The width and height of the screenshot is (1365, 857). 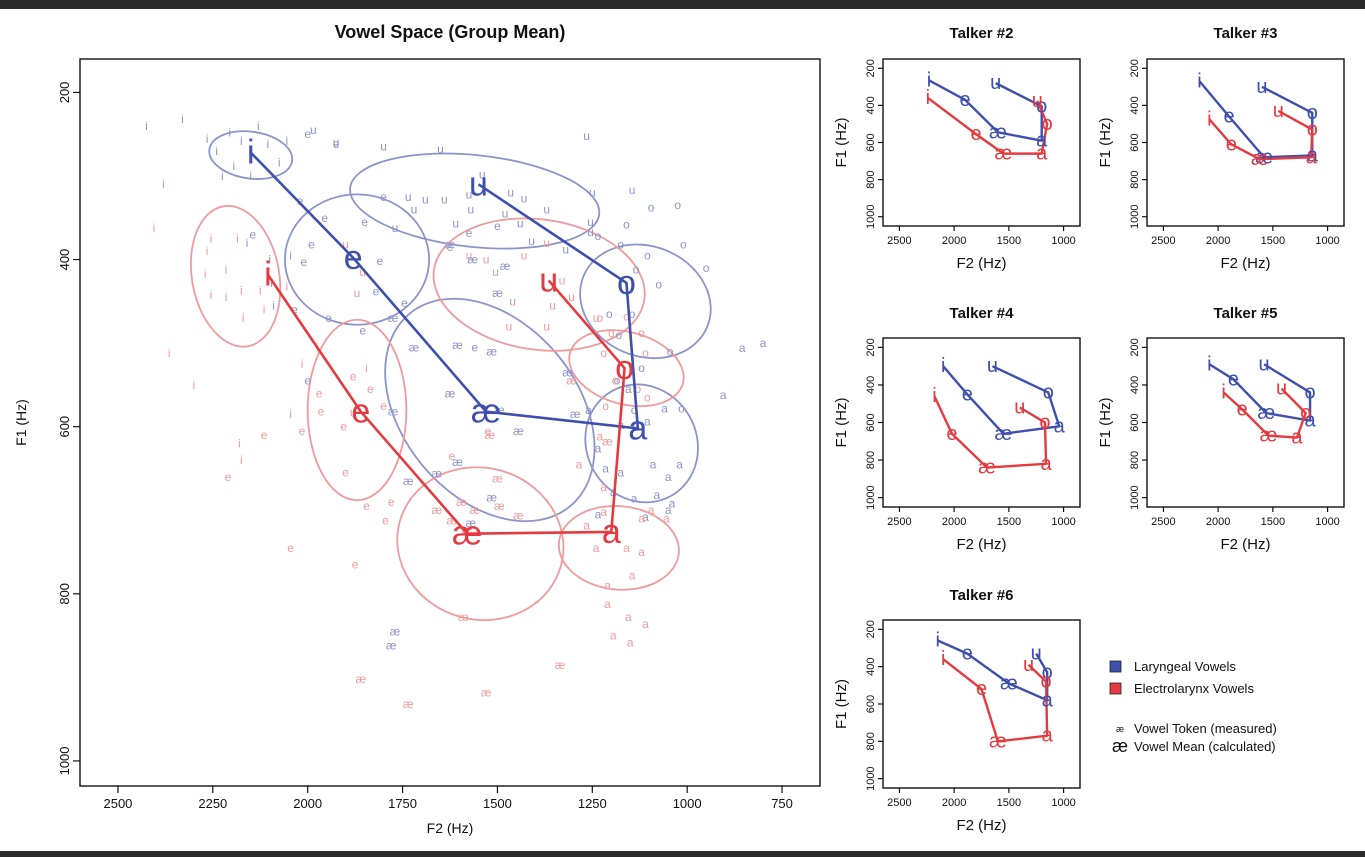 I want to click on vowel-mean-laryngeal-e: e, so click(x=967, y=654).